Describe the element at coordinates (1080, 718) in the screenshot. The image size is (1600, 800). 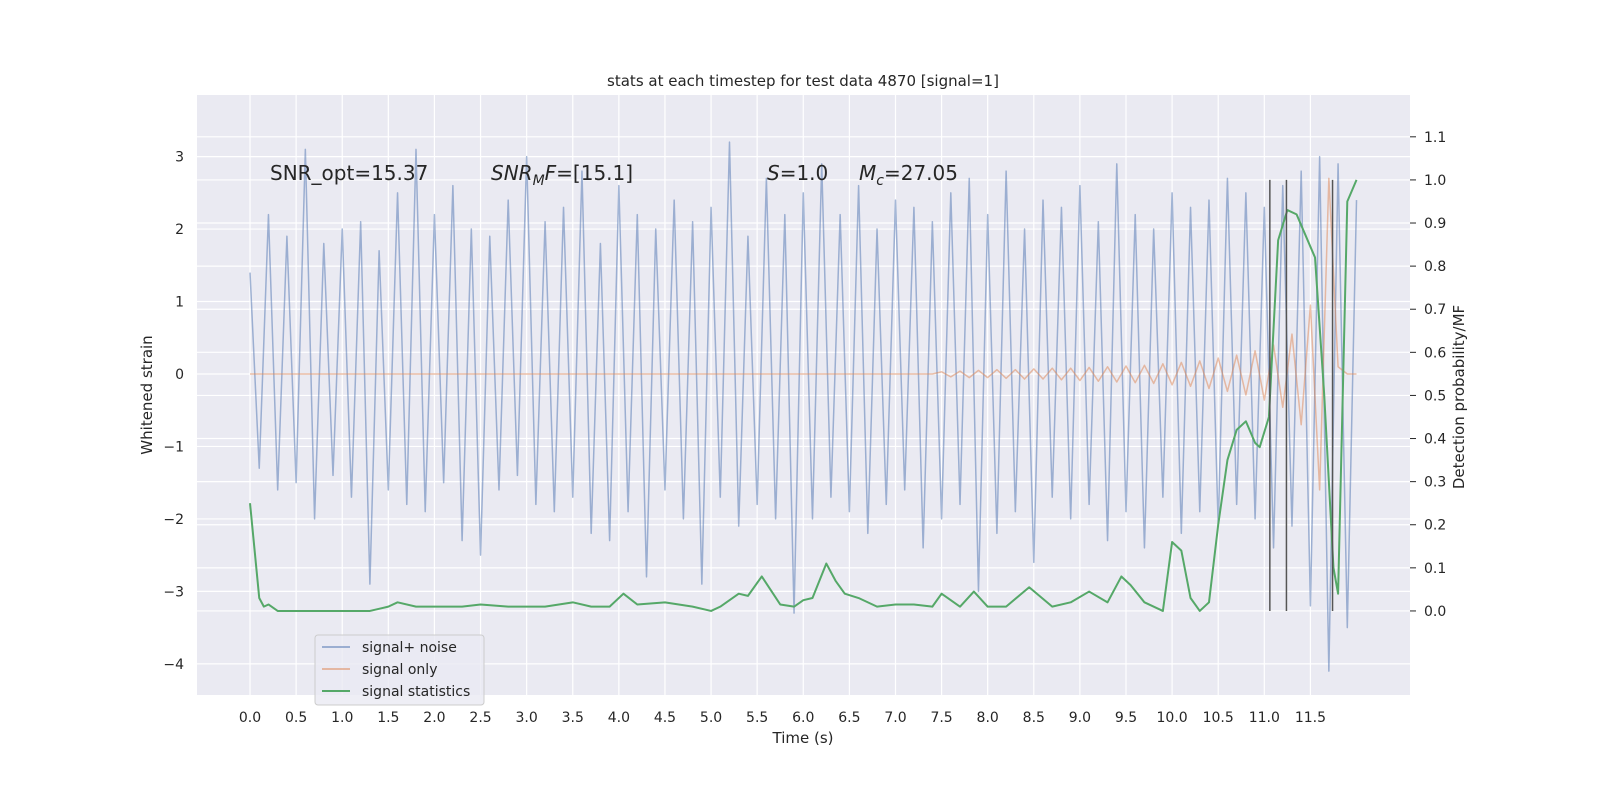
I see `x-tick-label: 9.0` at that location.